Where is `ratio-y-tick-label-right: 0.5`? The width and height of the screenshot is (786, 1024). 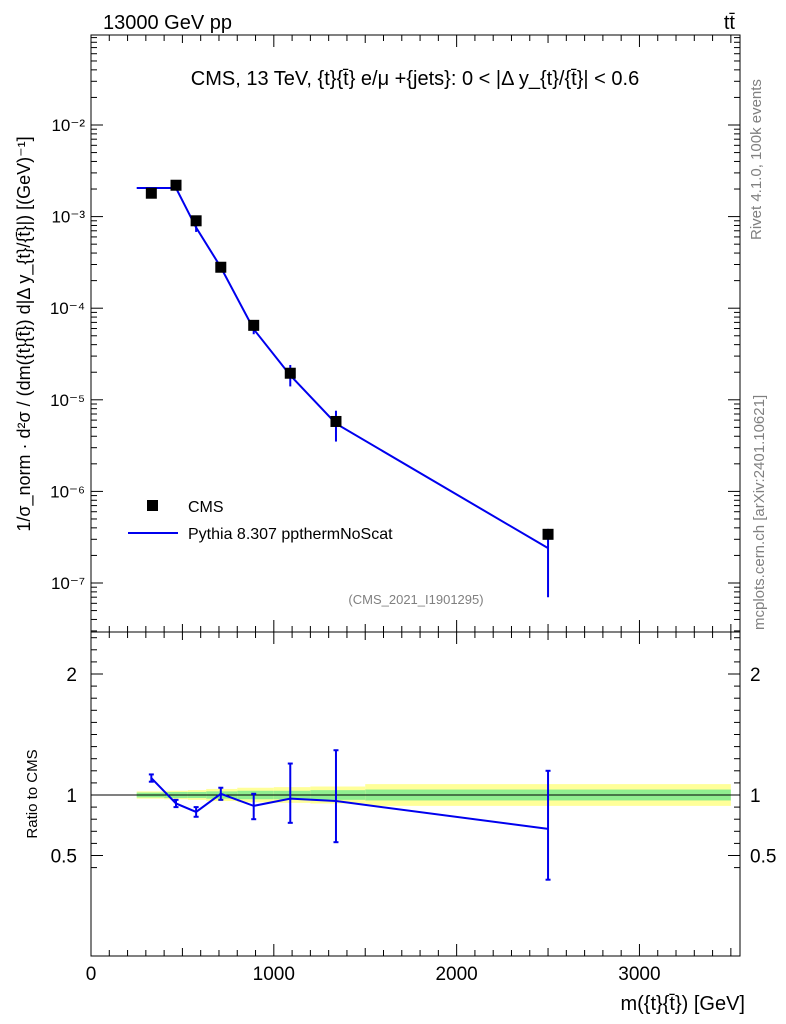 ratio-y-tick-label-right: 0.5 is located at coordinates (763, 857).